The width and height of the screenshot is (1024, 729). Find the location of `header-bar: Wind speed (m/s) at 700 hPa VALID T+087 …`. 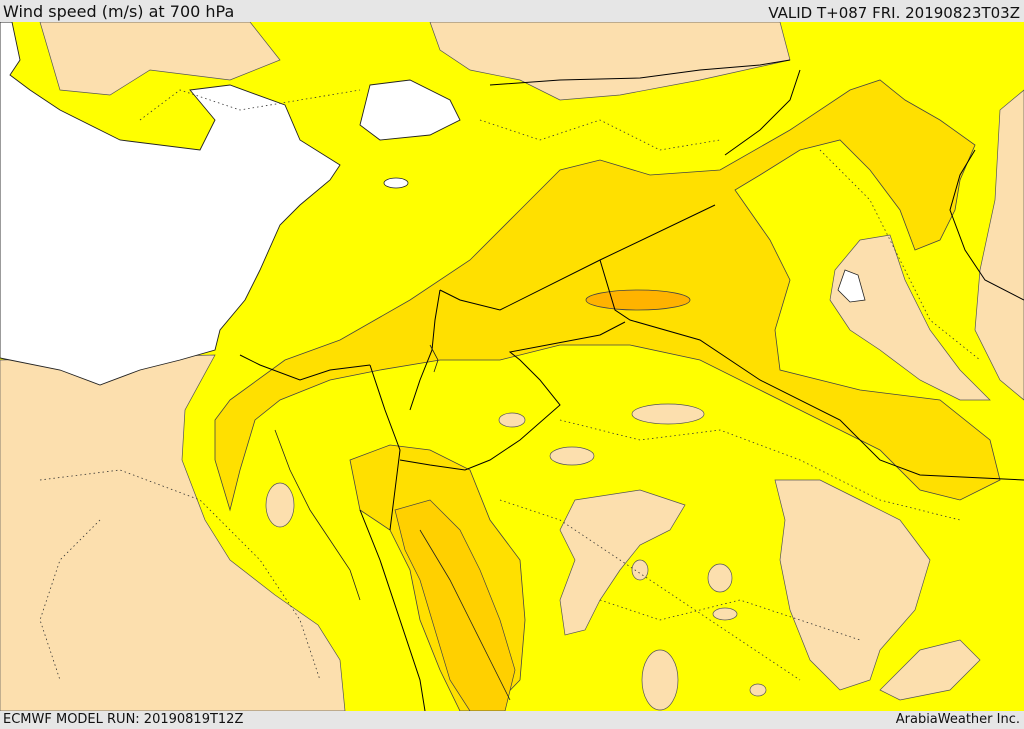

header-bar: Wind speed (m/s) at 700 hPa VALID T+087 … is located at coordinates (512, 11).